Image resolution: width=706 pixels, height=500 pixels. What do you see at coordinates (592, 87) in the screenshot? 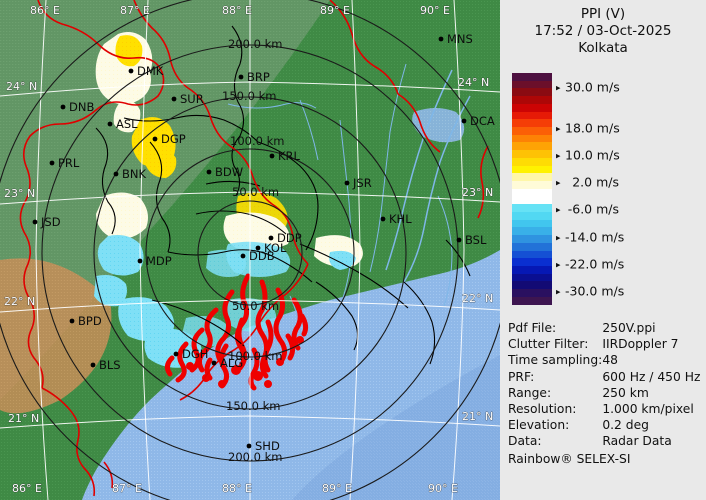
I see `tick-value: 30.0 m/s` at bounding box center [592, 87].